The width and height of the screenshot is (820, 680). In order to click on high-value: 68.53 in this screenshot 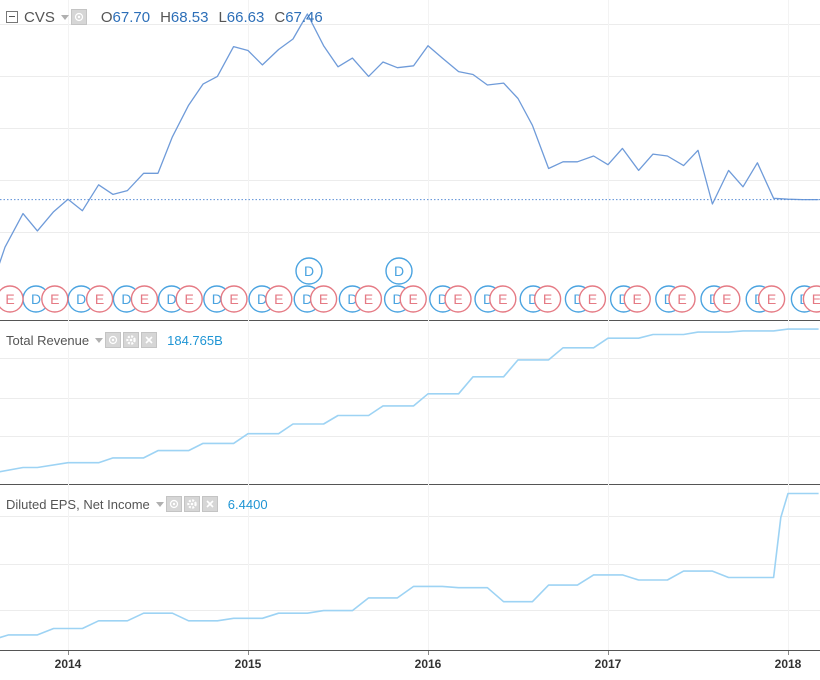, I will do `click(189, 17)`.